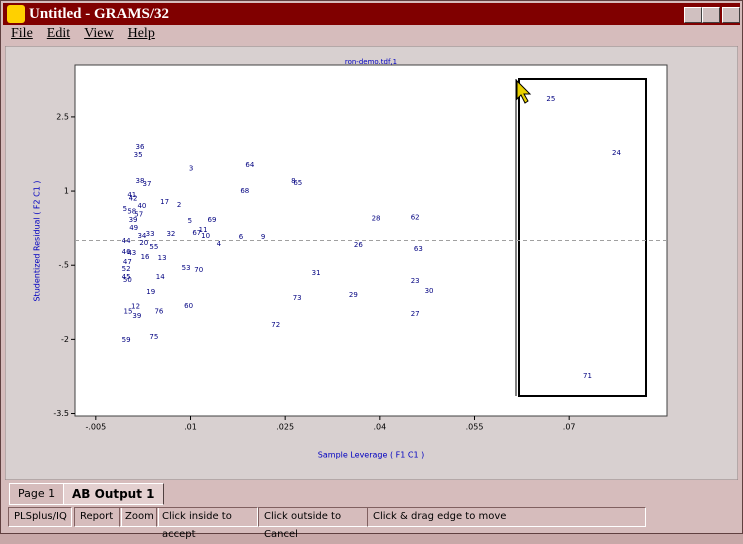 The image size is (743, 544). Describe the element at coordinates (145, 257) in the screenshot. I see `point-label: 16` at that location.